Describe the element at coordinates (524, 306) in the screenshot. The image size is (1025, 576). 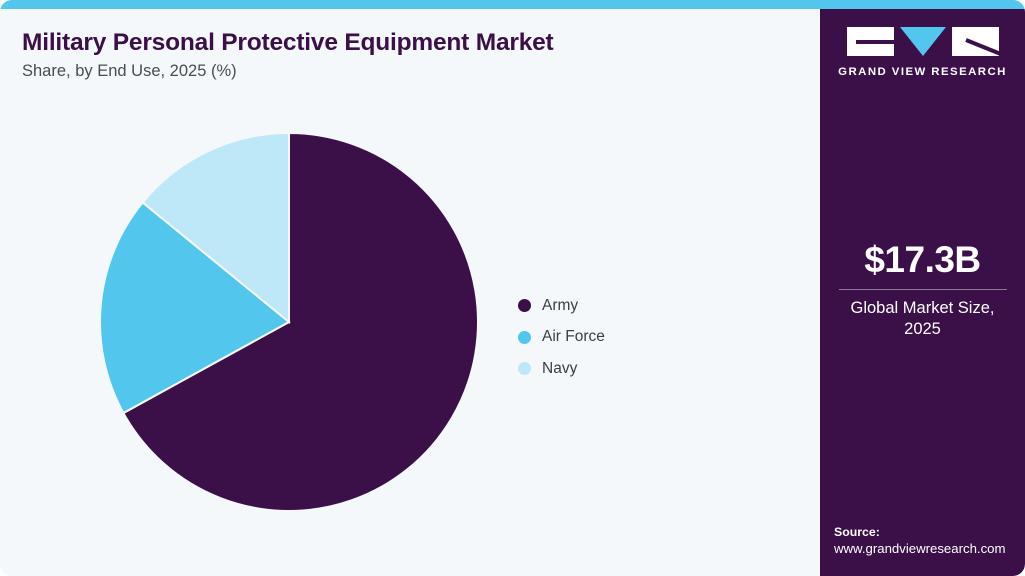
I see `legend-swatch-army` at that location.